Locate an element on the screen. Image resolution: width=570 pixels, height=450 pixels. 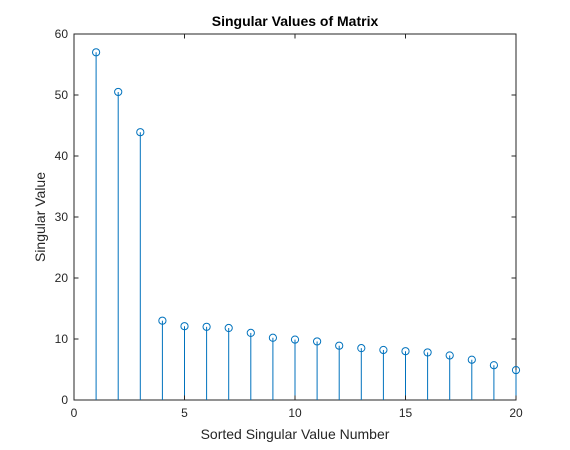
x-tick-label: 10 is located at coordinates (295, 413).